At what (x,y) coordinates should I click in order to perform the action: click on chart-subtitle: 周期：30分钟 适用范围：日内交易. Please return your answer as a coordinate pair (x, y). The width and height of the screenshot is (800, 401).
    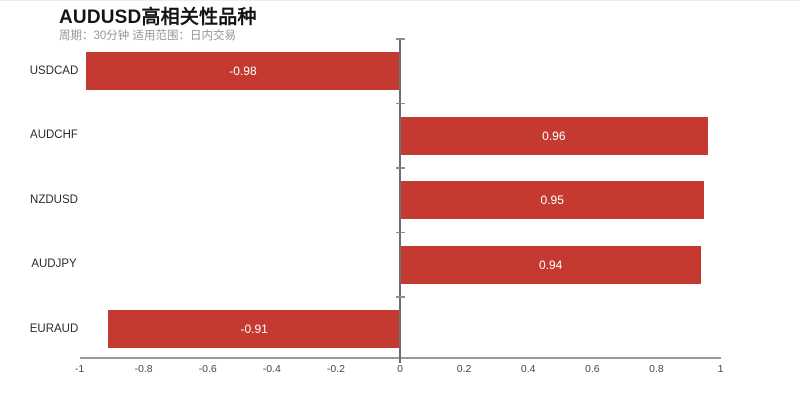
    Looking at the image, I should click on (147, 36).